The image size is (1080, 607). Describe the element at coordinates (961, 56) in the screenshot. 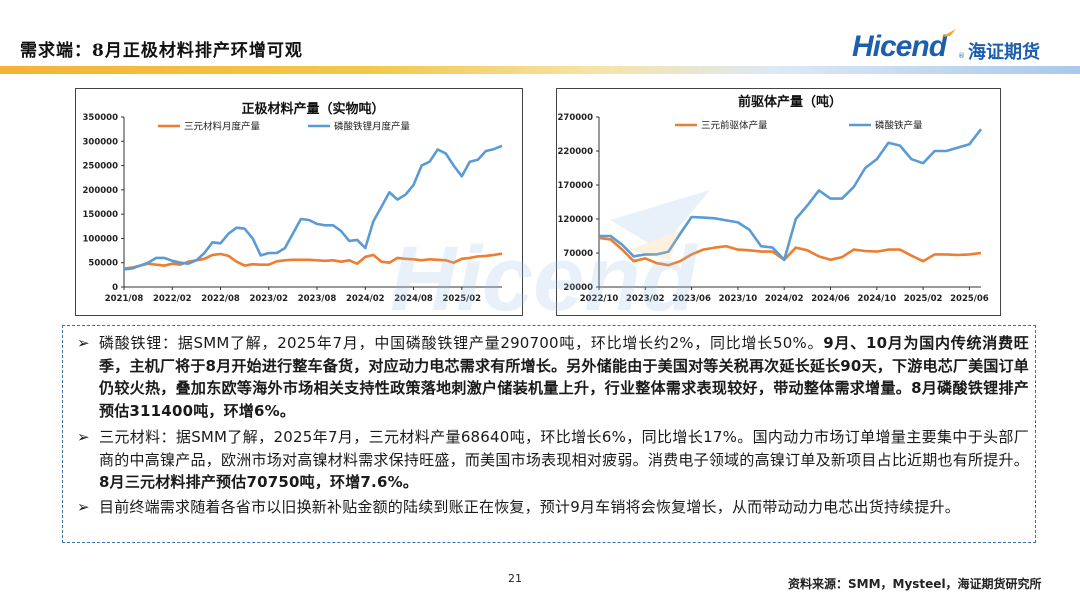

I see `logo-registered-mark: ®` at that location.